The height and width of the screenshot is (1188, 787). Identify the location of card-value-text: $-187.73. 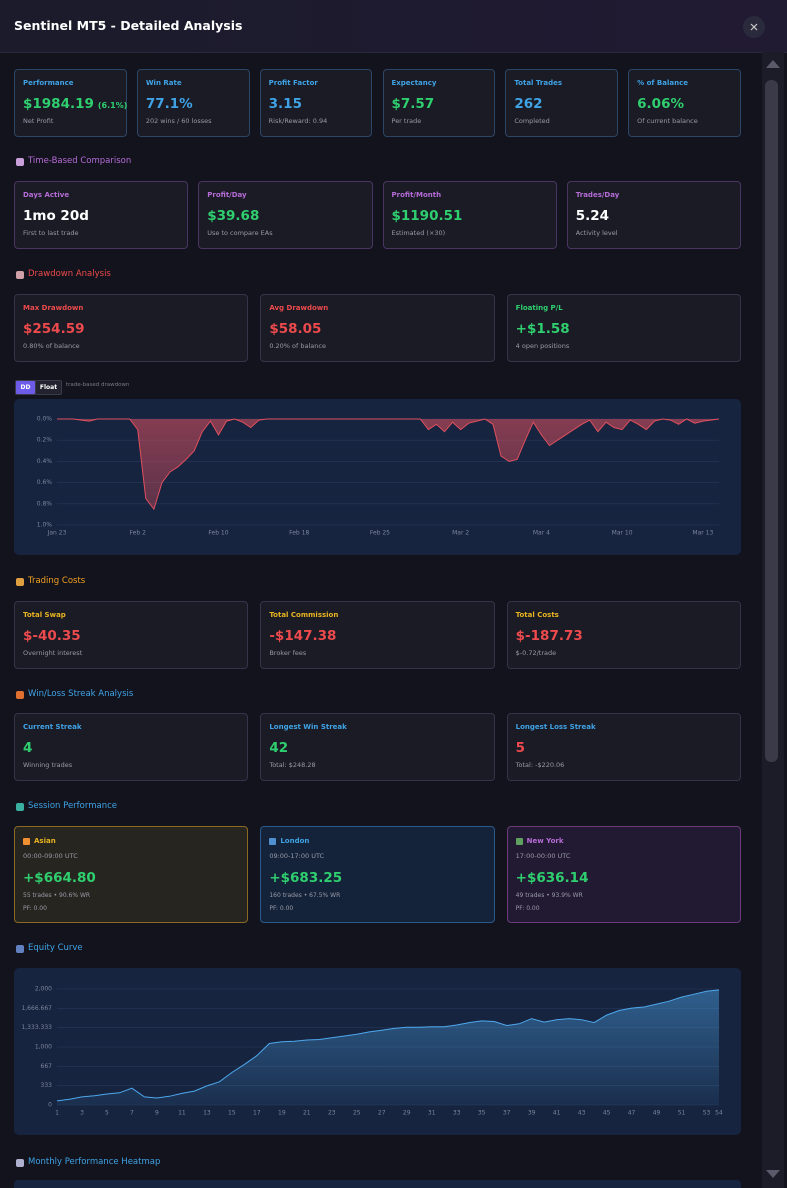
(549, 636).